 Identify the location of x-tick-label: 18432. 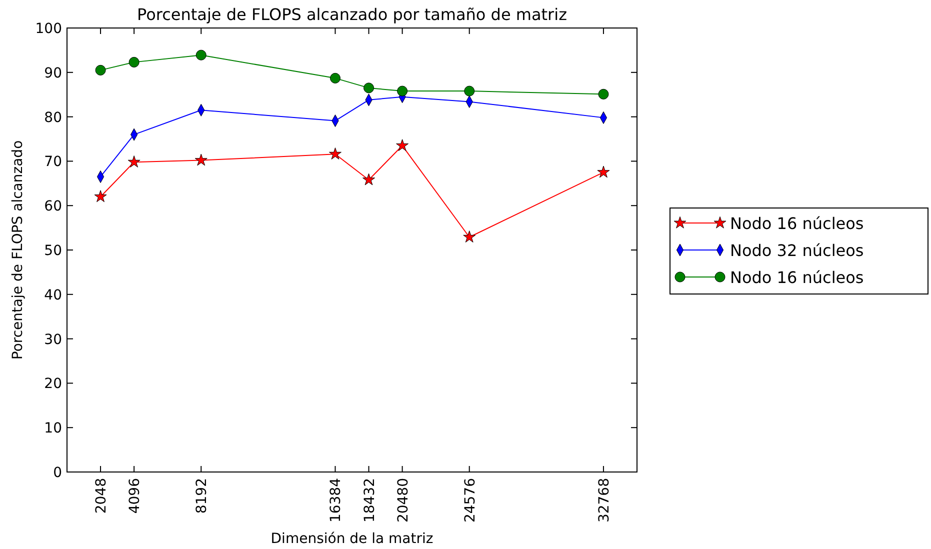
(370, 500).